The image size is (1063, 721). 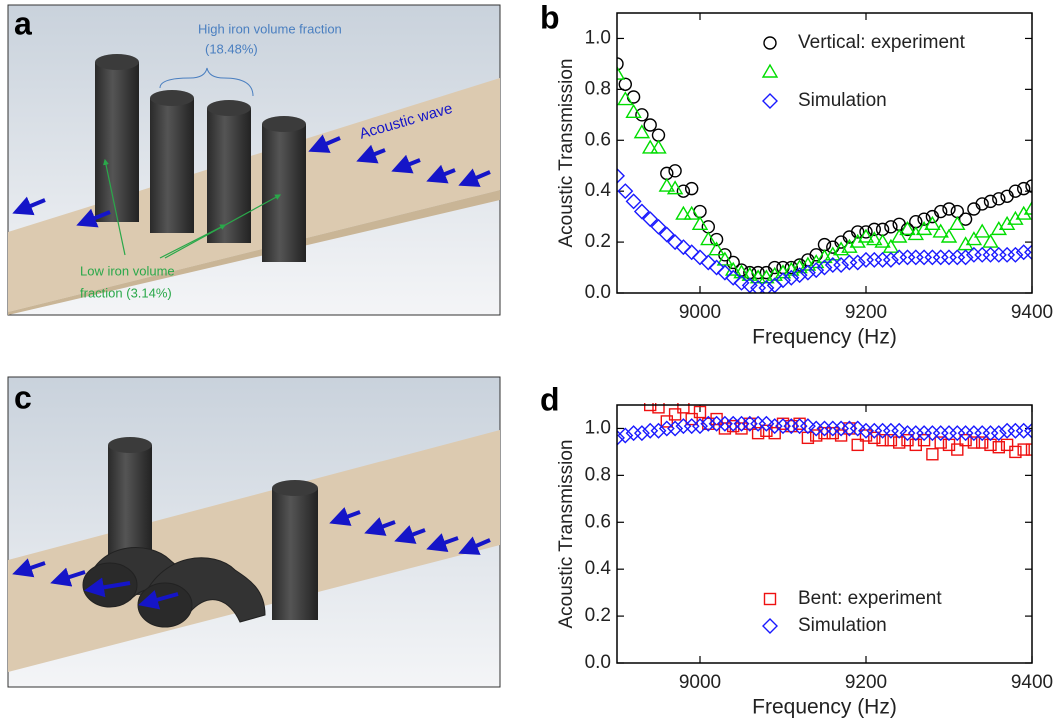 I want to click on x-tick-label: 9400, so click(x=1032, y=312).